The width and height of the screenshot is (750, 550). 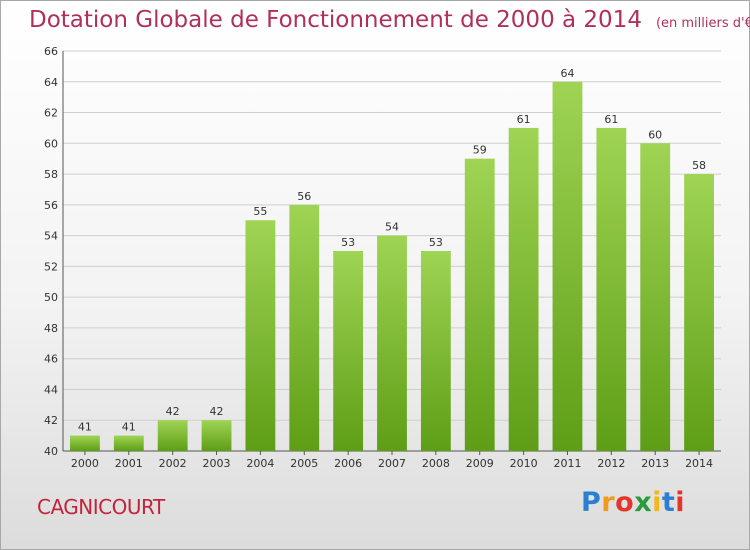 What do you see at coordinates (304, 196) in the screenshot?
I see `value-label-2005: 56` at bounding box center [304, 196].